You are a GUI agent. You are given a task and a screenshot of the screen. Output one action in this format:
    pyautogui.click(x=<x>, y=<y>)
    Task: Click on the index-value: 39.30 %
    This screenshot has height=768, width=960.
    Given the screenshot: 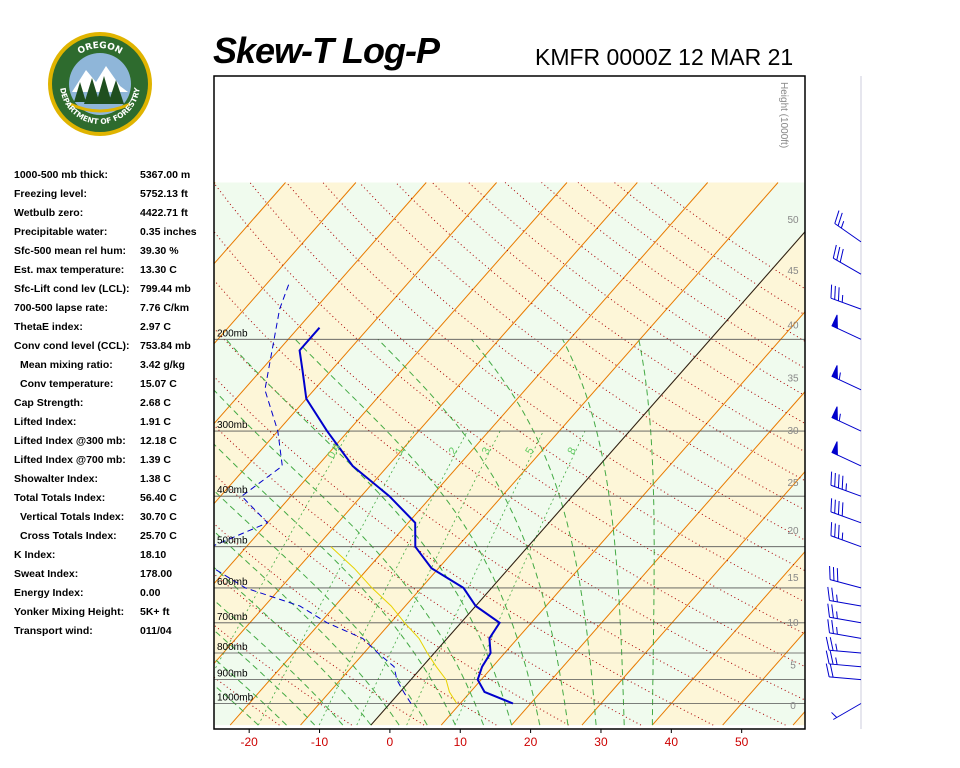 What is the action you would take?
    pyautogui.click(x=159, y=251)
    